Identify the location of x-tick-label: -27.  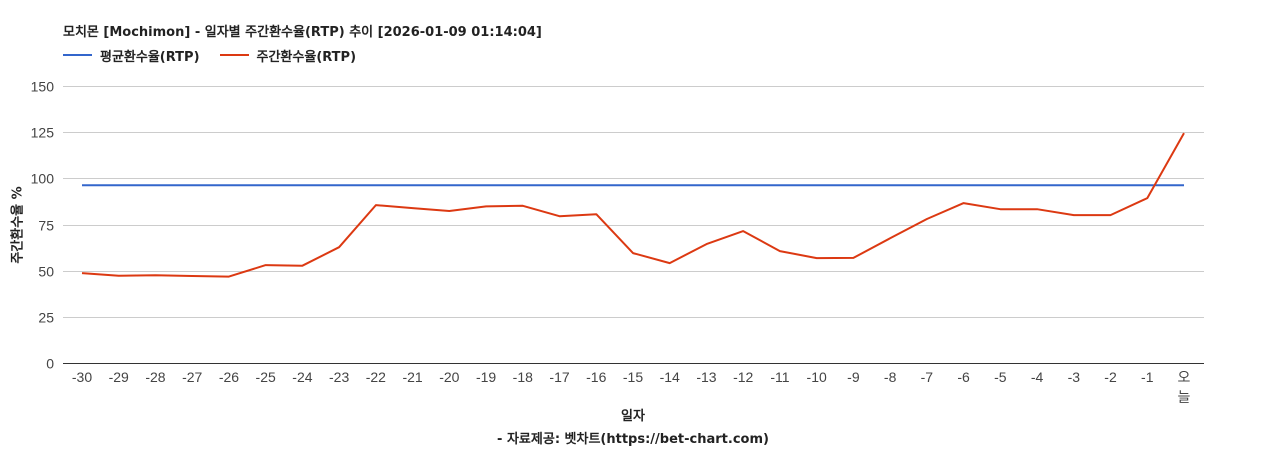
(192, 377).